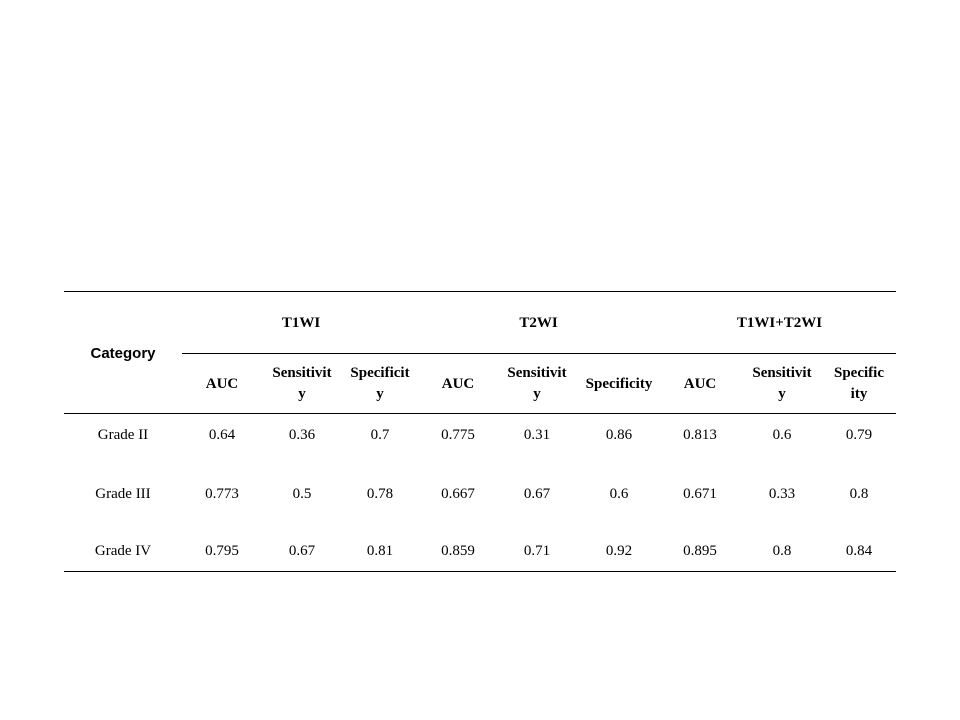 Image resolution: width=960 pixels, height=720 pixels. I want to click on cell-value: 0.667, so click(458, 493).